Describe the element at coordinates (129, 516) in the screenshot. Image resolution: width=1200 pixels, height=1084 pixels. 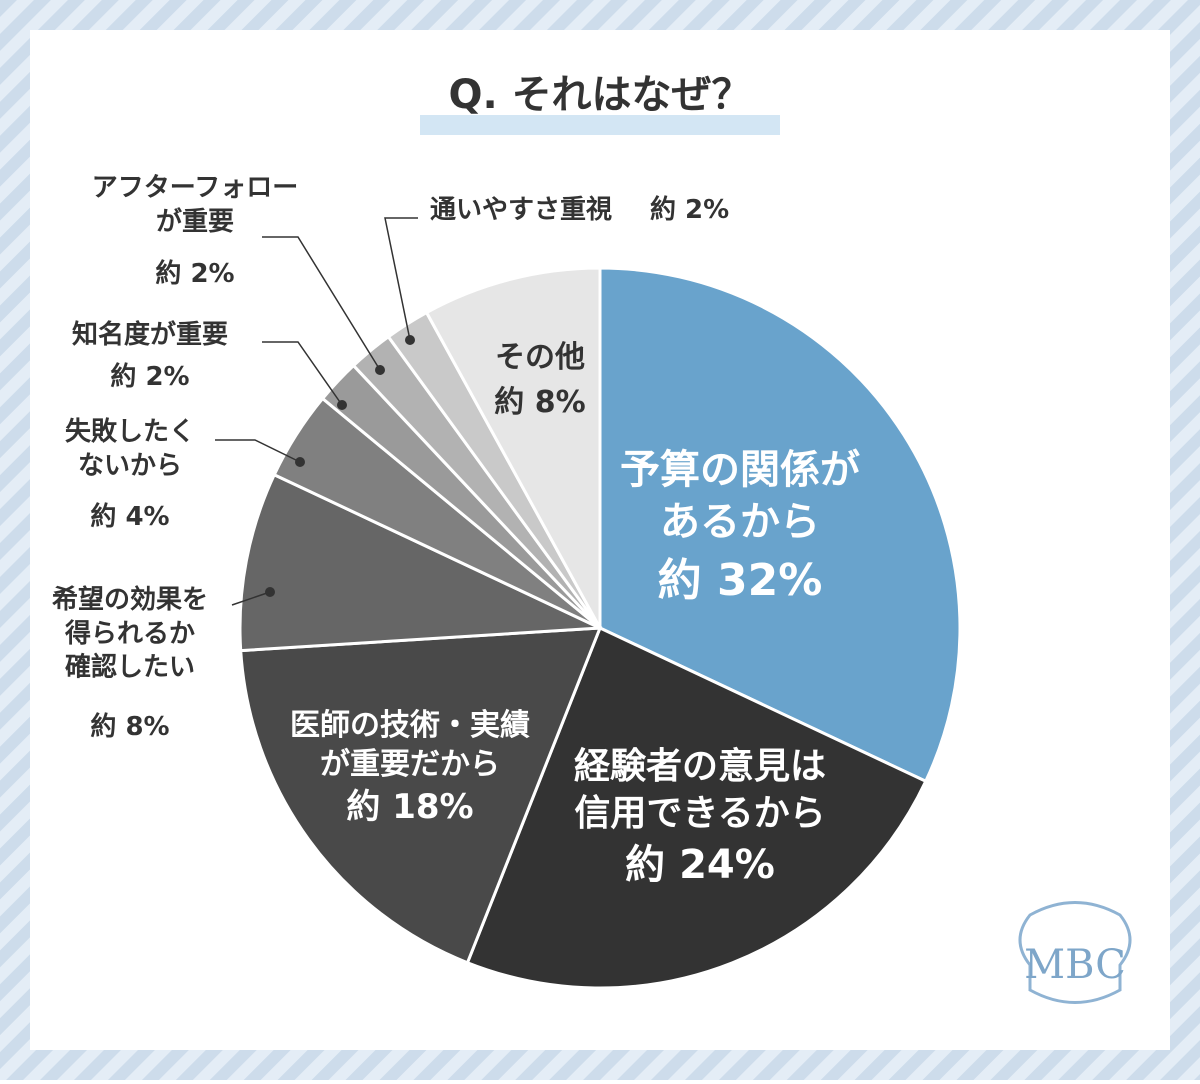
I see `value-label: 約 4%` at that location.